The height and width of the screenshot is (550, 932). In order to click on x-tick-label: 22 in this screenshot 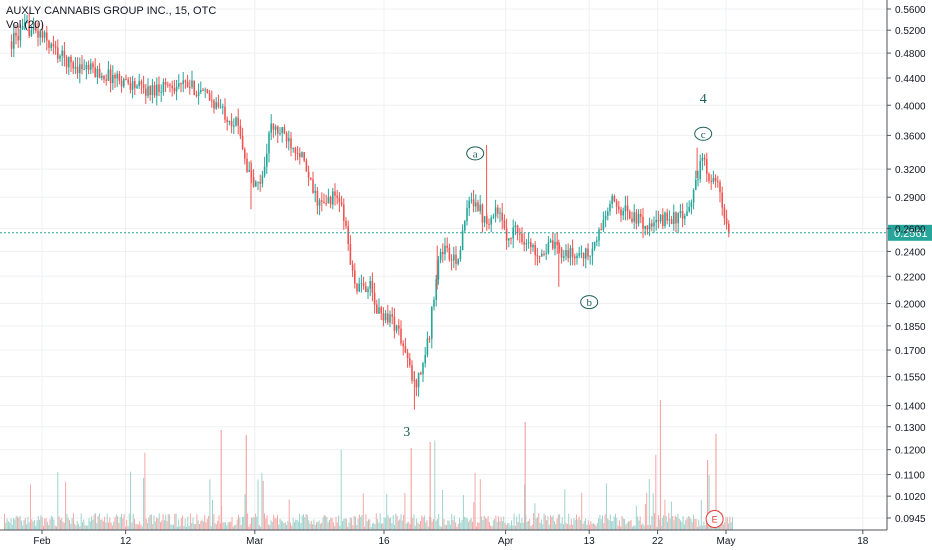, I will do `click(658, 541)`.